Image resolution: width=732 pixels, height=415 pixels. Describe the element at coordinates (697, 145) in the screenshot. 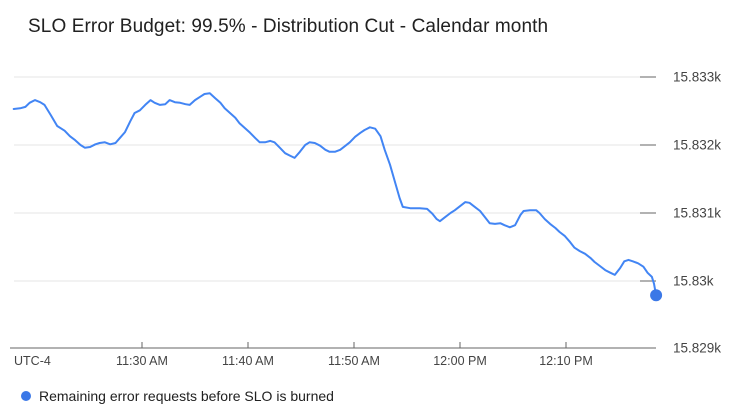

I see `y-axis-label: 15.832k` at that location.